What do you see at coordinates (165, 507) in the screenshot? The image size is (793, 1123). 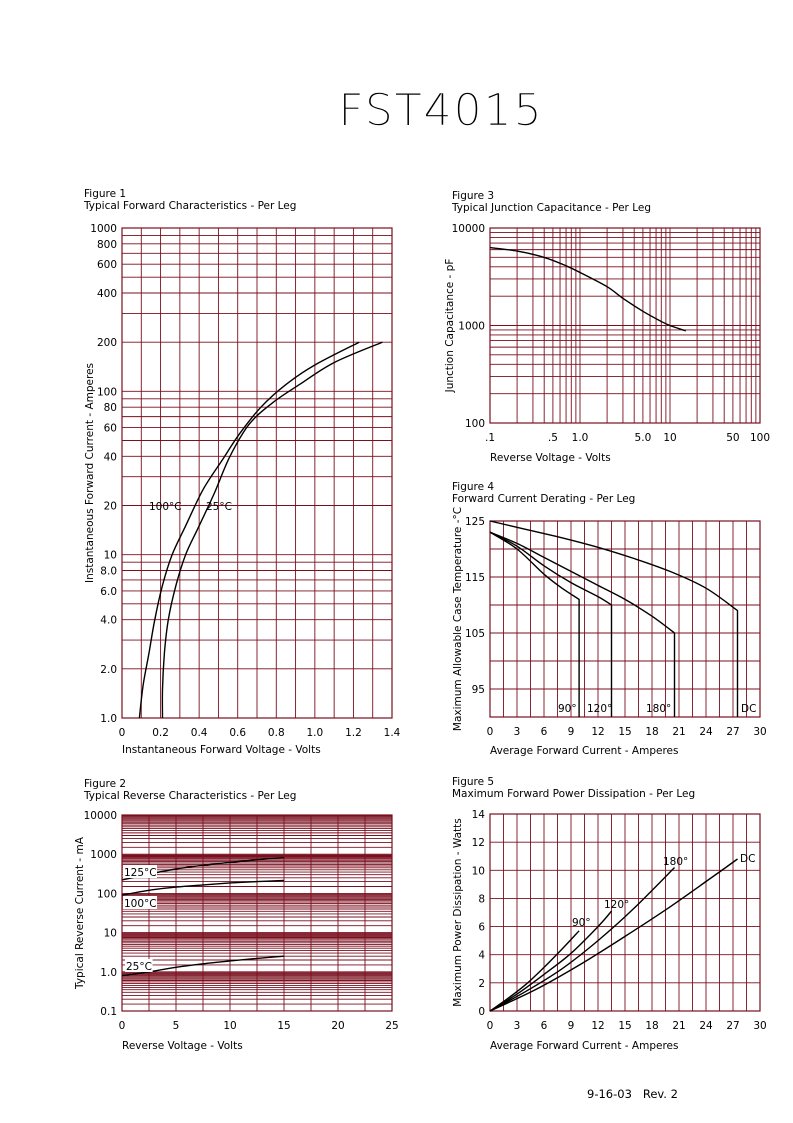 I see `series-annotation: 100°C` at bounding box center [165, 507].